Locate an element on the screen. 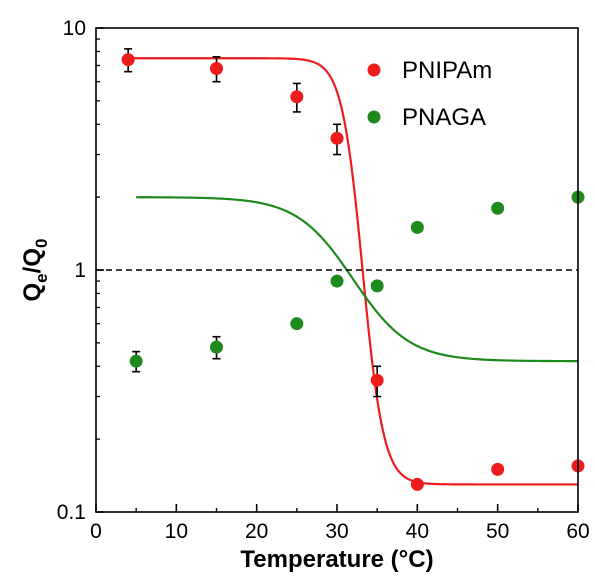 The width and height of the screenshot is (595, 578). y-tick-label: 10 is located at coordinates (74, 28).